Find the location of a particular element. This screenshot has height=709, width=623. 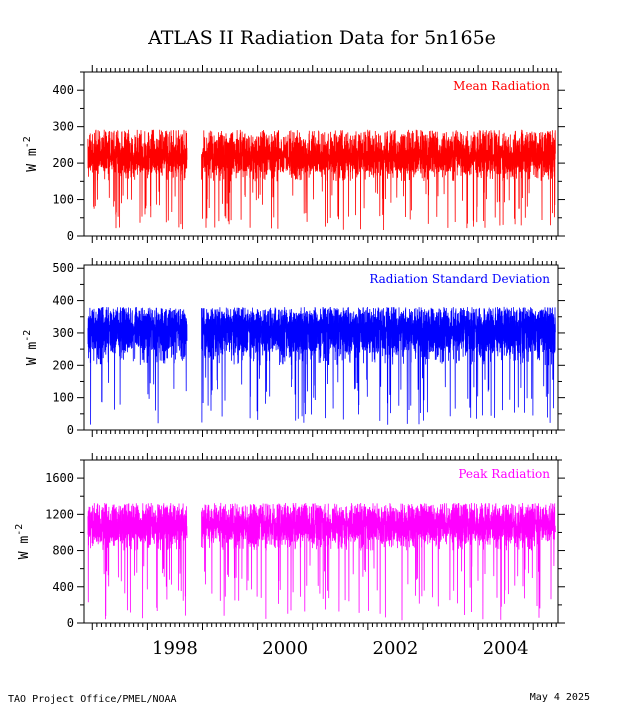

y-tick-label: 800 is located at coordinates (63, 551).